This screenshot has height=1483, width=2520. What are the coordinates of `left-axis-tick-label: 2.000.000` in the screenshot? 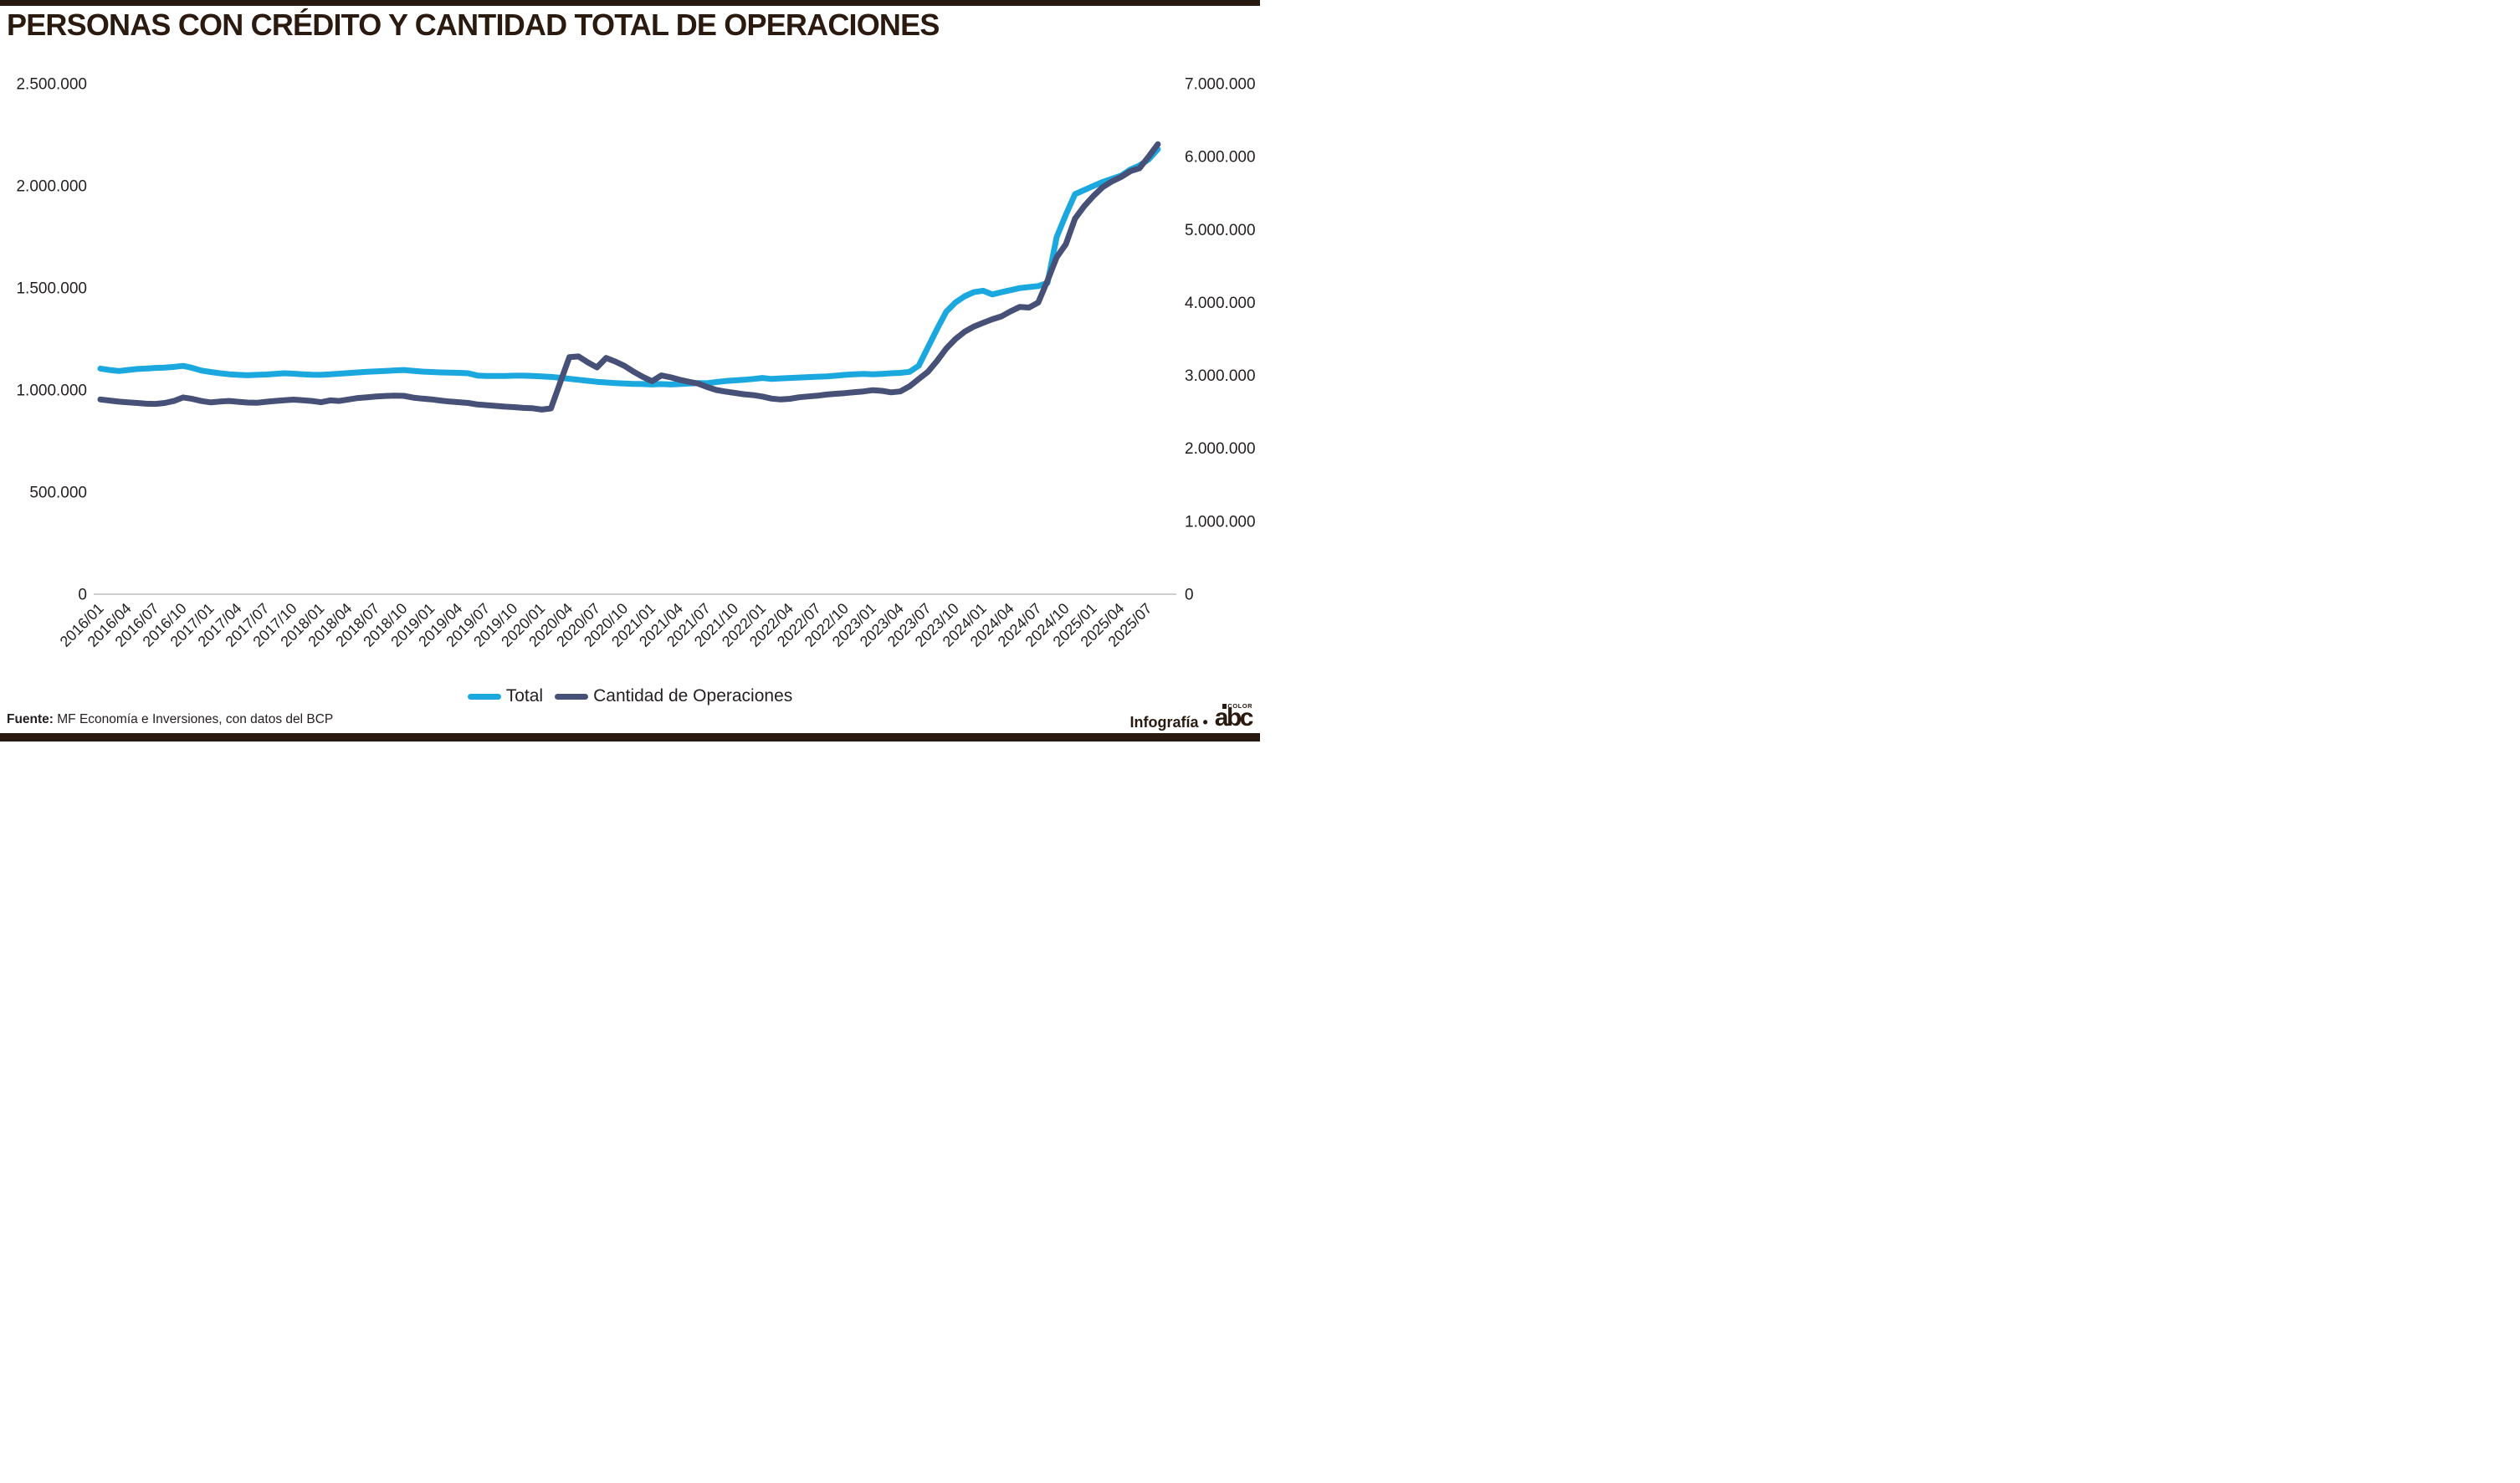 It's located at (51, 187).